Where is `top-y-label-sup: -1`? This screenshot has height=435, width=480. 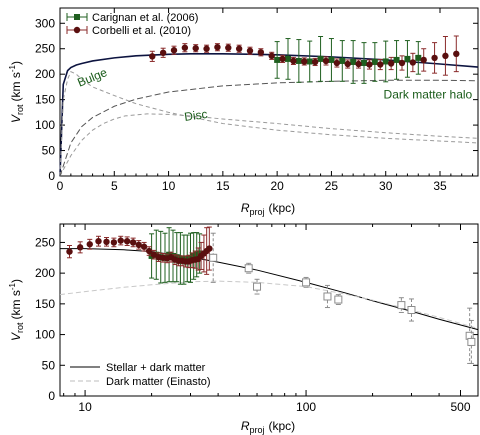 top-y-label-sup: -1 is located at coordinates (12, 68).